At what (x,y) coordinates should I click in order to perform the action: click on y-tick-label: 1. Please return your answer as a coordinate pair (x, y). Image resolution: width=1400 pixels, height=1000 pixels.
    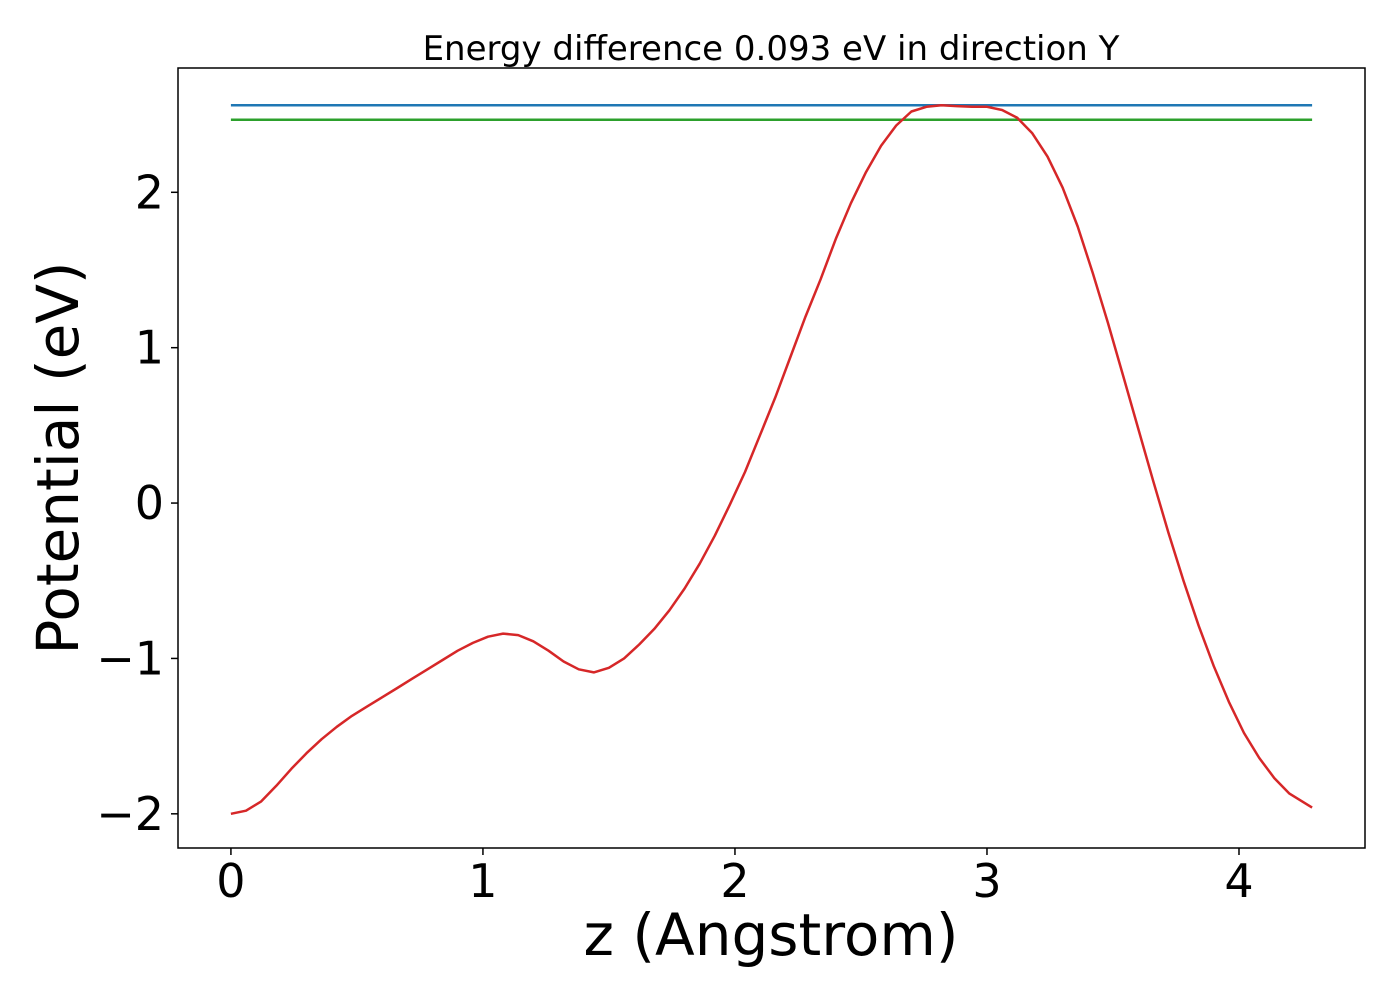
    Looking at the image, I should click on (149, 348).